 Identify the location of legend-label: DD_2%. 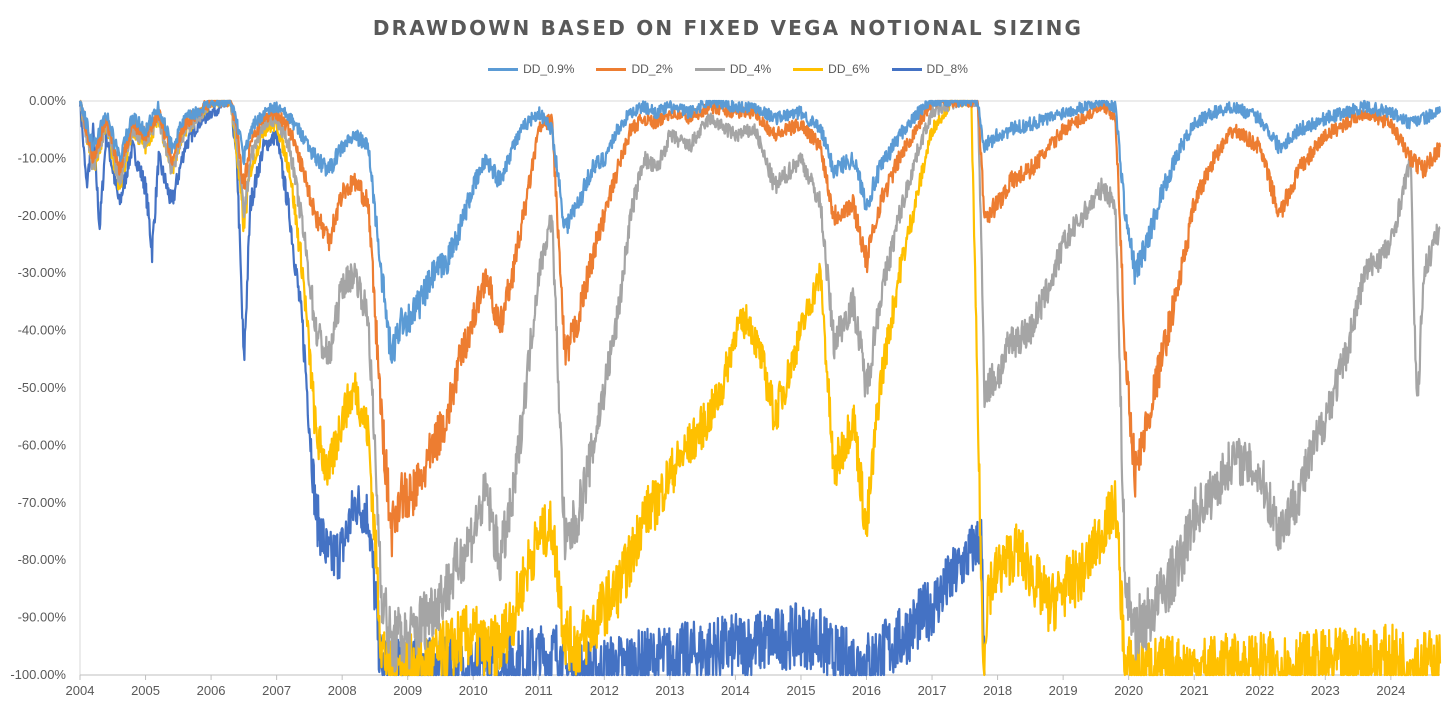
(652, 69).